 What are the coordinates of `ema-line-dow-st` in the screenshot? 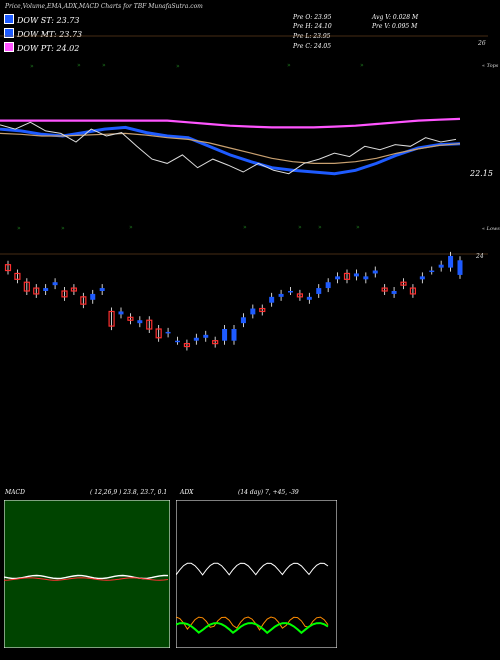 It's located at (230, 150).